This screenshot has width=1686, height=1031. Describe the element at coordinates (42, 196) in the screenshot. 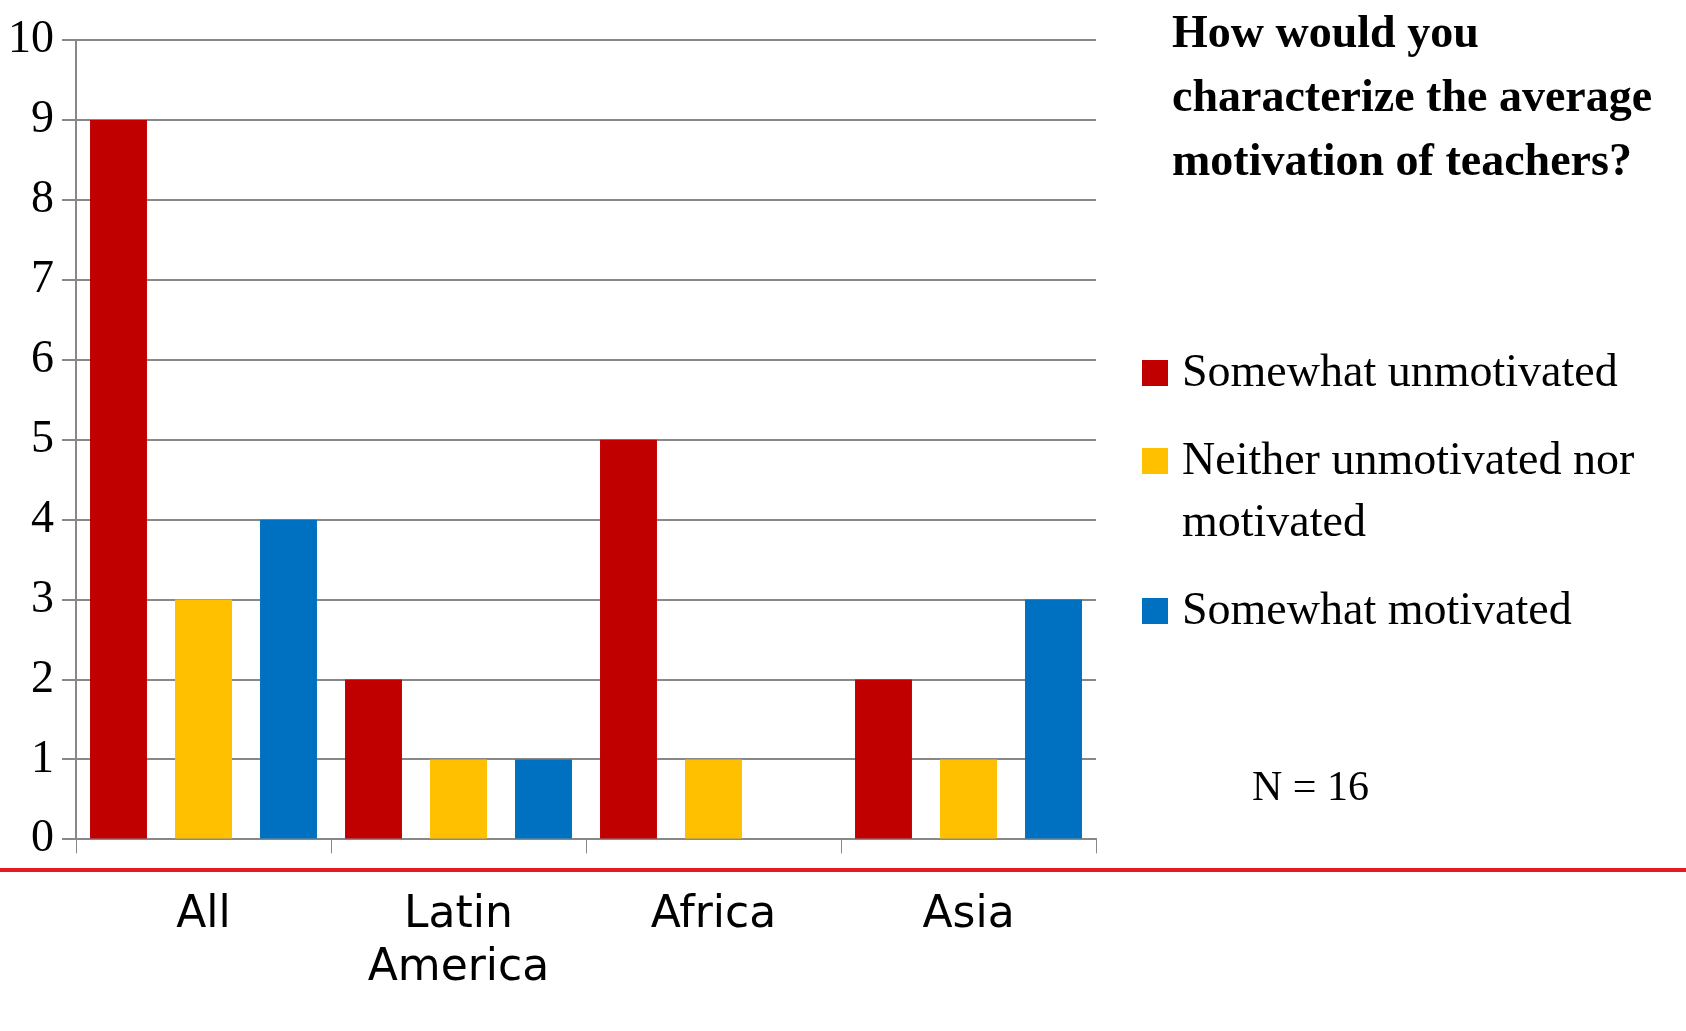

I see `y-tick-label: 8` at that location.